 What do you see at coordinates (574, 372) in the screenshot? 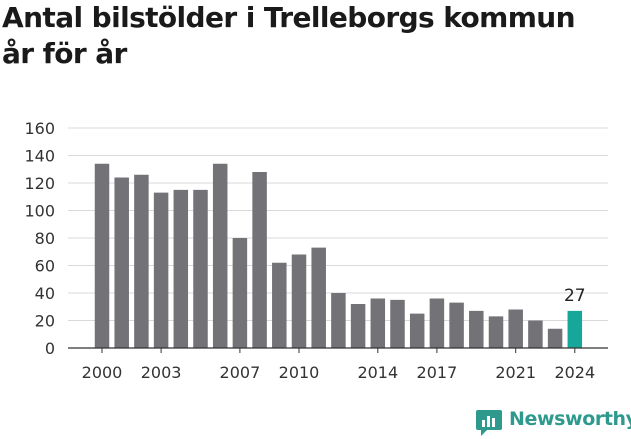
I see `x-tick-label: 2024` at bounding box center [574, 372].